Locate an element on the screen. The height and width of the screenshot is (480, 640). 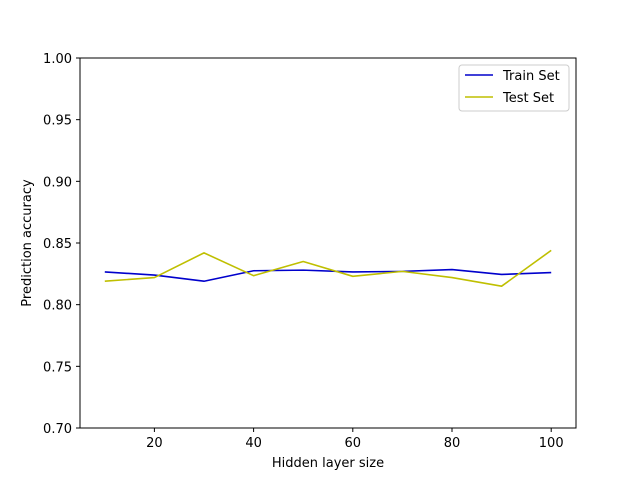
y-tick-label: 0.70 is located at coordinates (57, 429).